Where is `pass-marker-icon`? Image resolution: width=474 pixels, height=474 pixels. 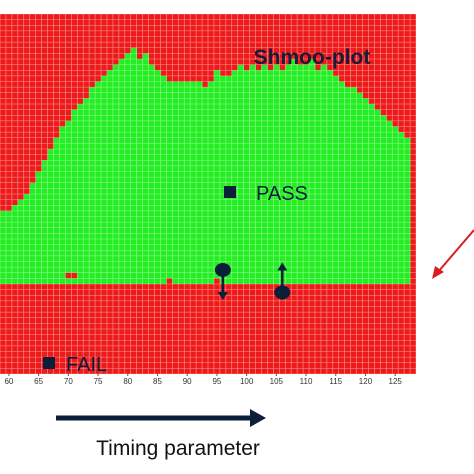 pass-marker-icon is located at coordinates (230, 192).